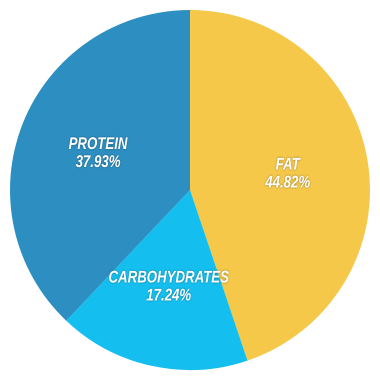 The height and width of the screenshot is (380, 380). I want to click on data-label: 17.24%, so click(169, 295).